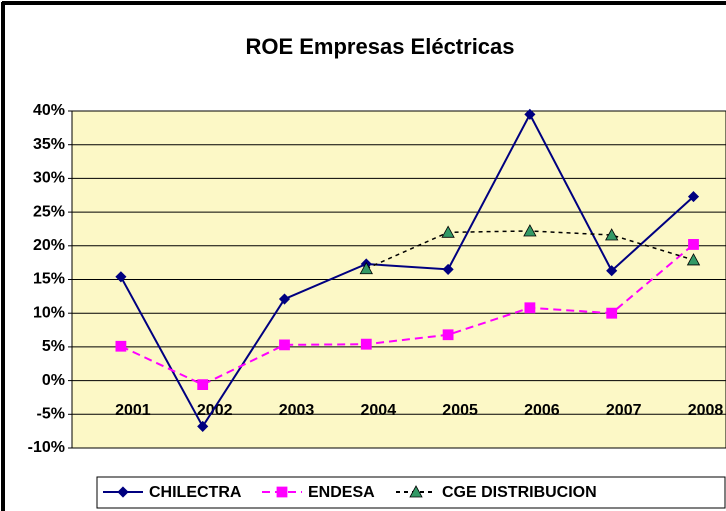 Image resolution: width=726 pixels, height=511 pixels. I want to click on y-tick-label: 30%, so click(49, 178).